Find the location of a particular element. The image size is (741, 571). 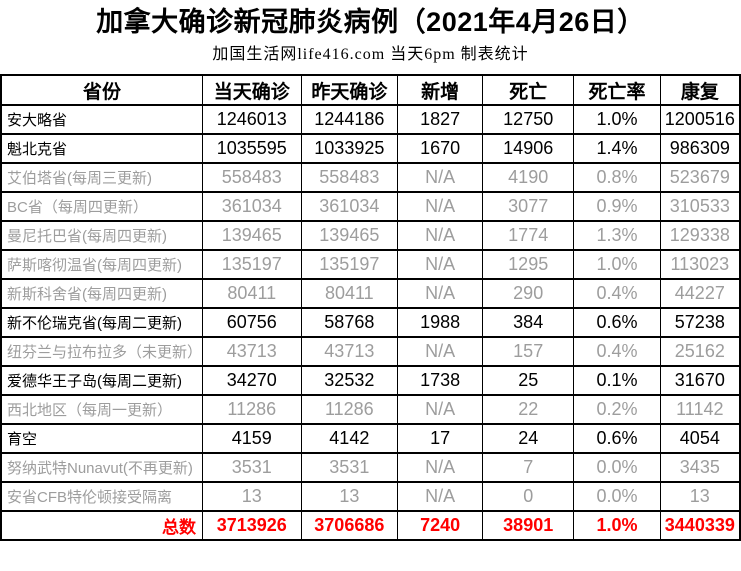

yesterday-confirmed-cell: 3706686 is located at coordinates (349, 525).